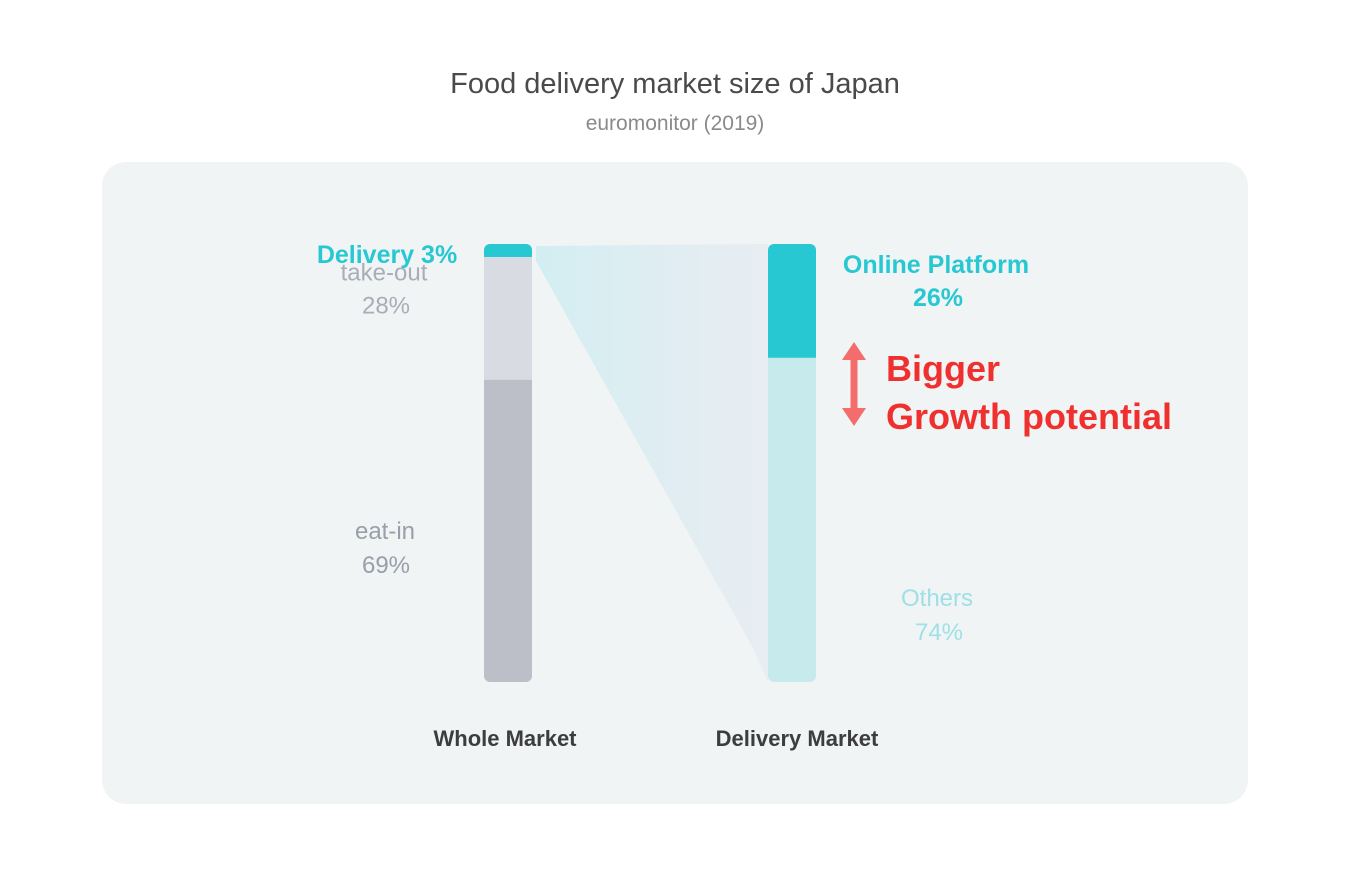 Image resolution: width=1350 pixels, height=878 pixels. What do you see at coordinates (1007, 389) in the screenshot?
I see `growth-annotation: Bigger Growth potential` at bounding box center [1007, 389].